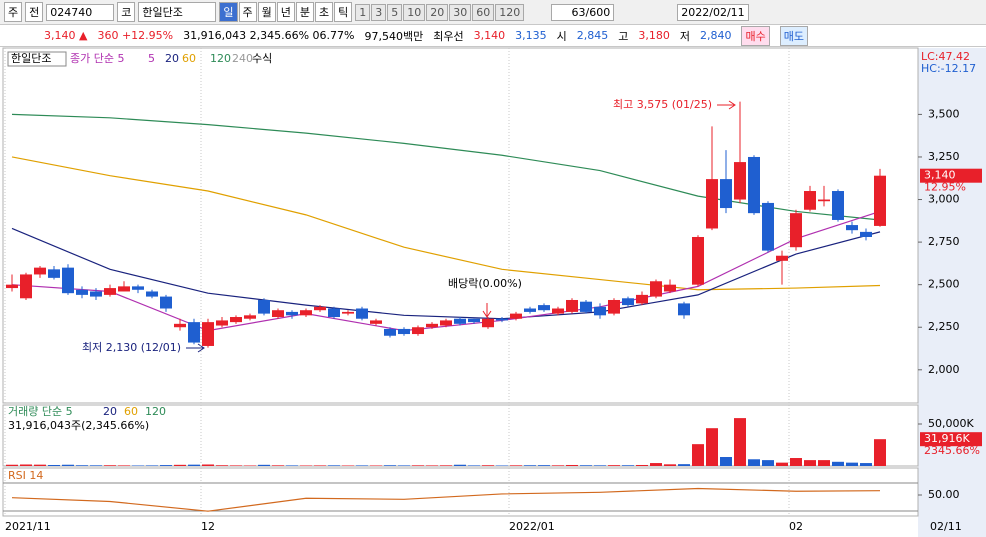  Describe the element at coordinates (485, 283) in the screenshot. I see `annotation-dividend: 배당락(0.00%)` at that location.